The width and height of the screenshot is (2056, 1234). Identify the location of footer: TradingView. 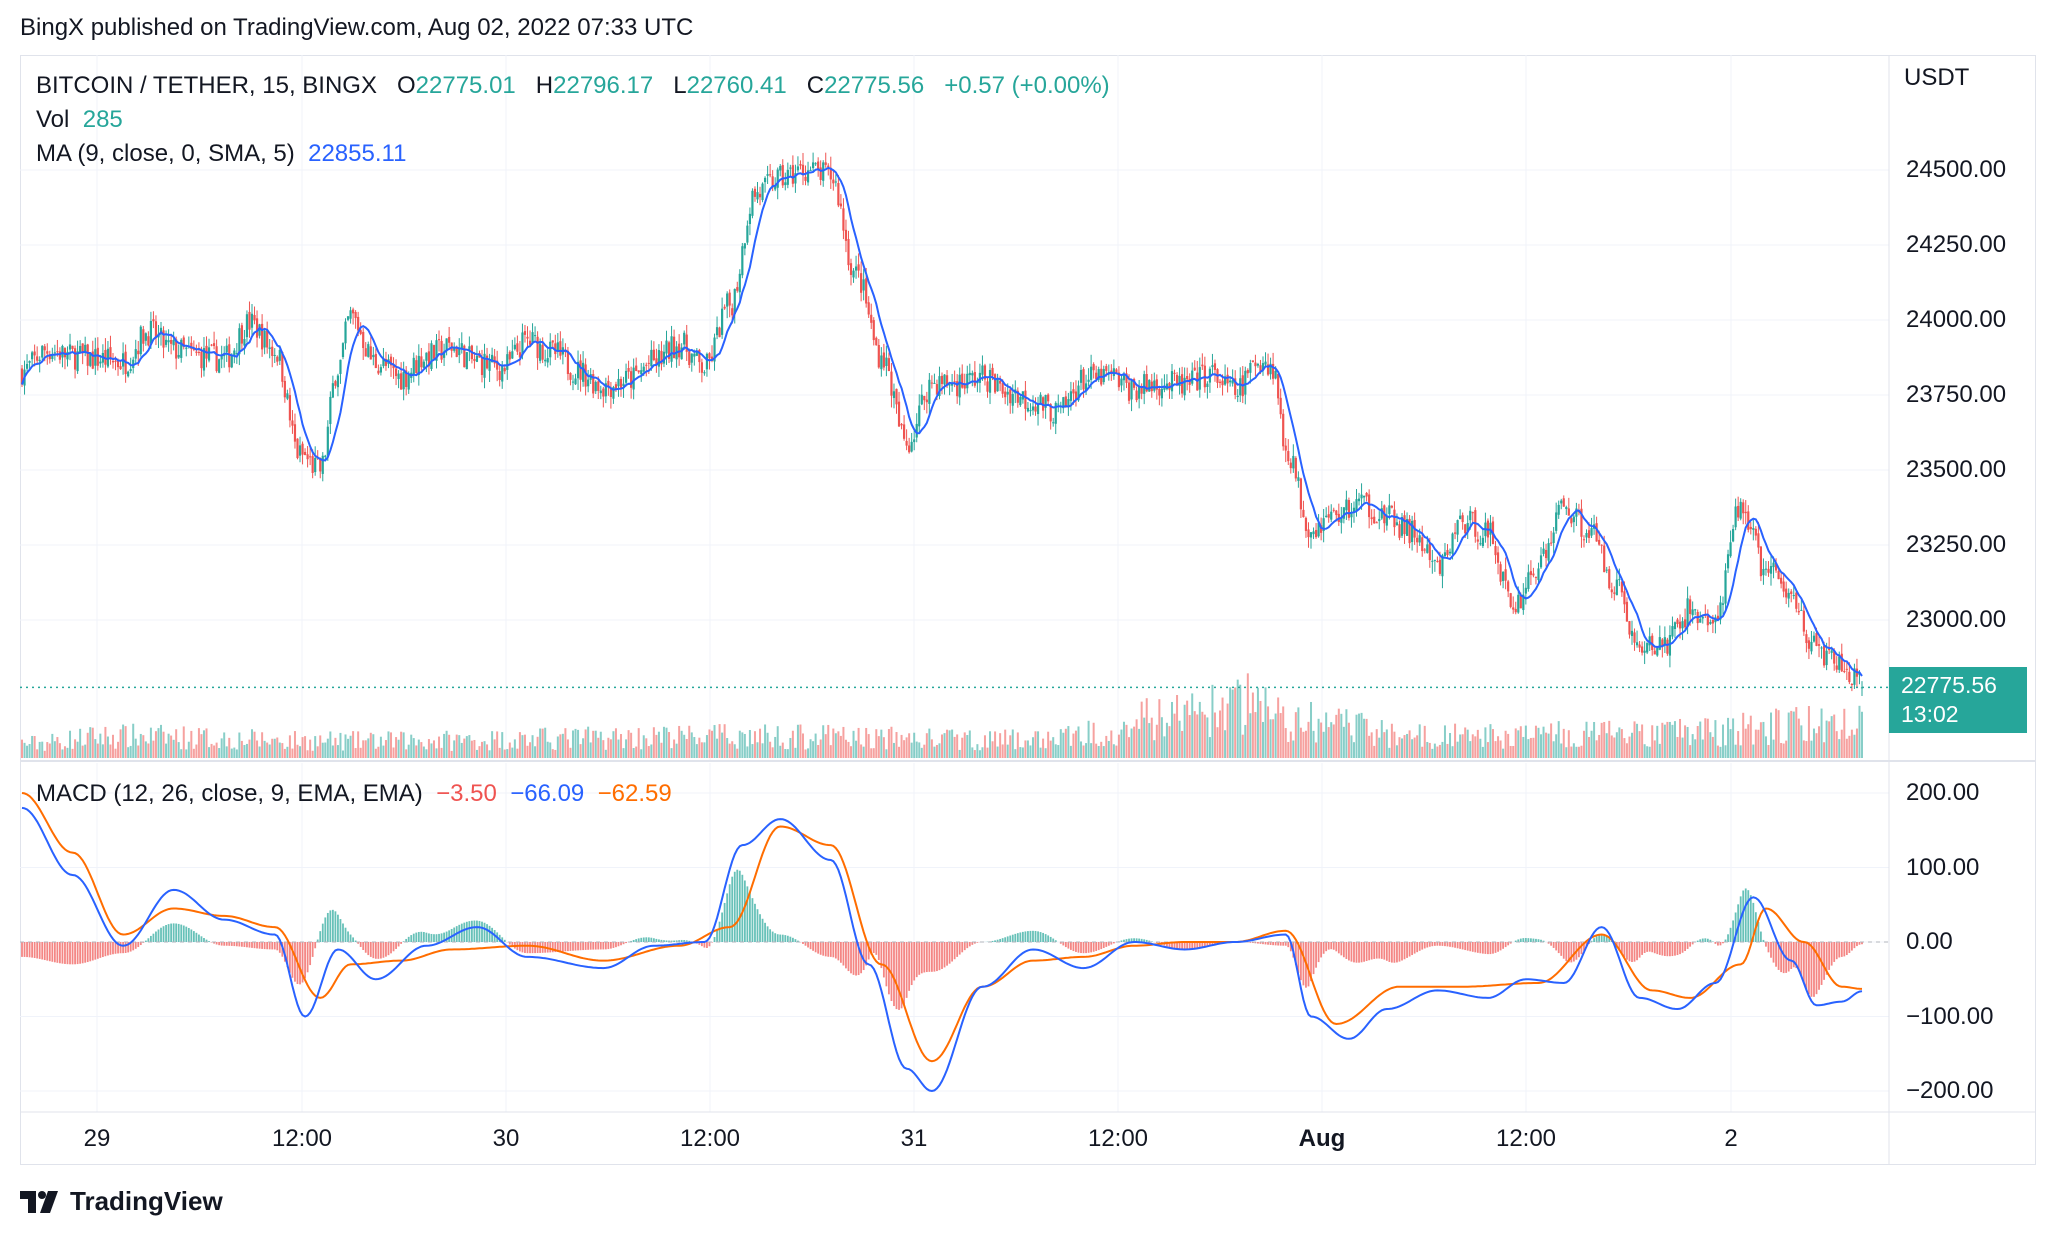
(121, 1201).